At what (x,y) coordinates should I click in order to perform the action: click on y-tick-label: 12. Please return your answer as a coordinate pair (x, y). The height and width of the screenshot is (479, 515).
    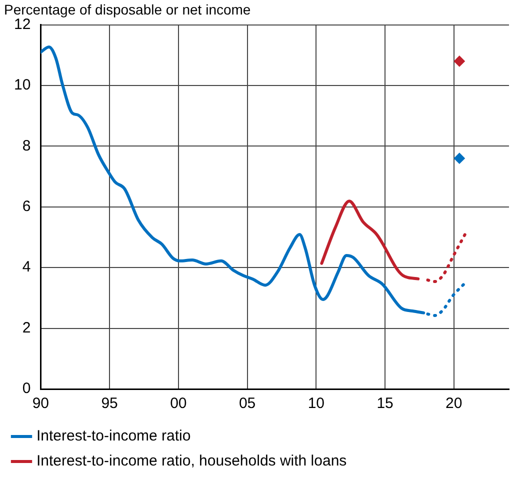
    Looking at the image, I should click on (22, 24).